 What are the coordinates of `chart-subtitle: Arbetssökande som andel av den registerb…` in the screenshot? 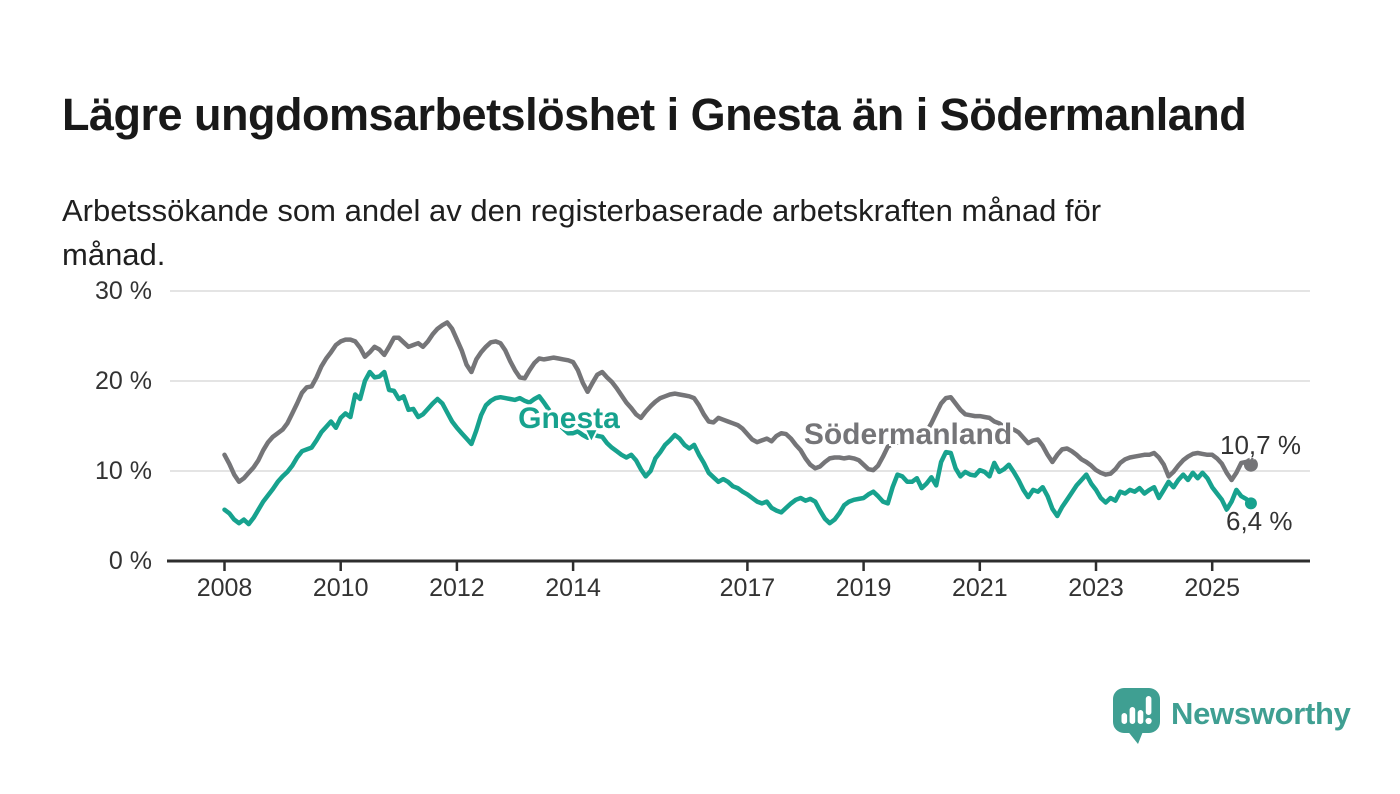 It's located at (582, 232).